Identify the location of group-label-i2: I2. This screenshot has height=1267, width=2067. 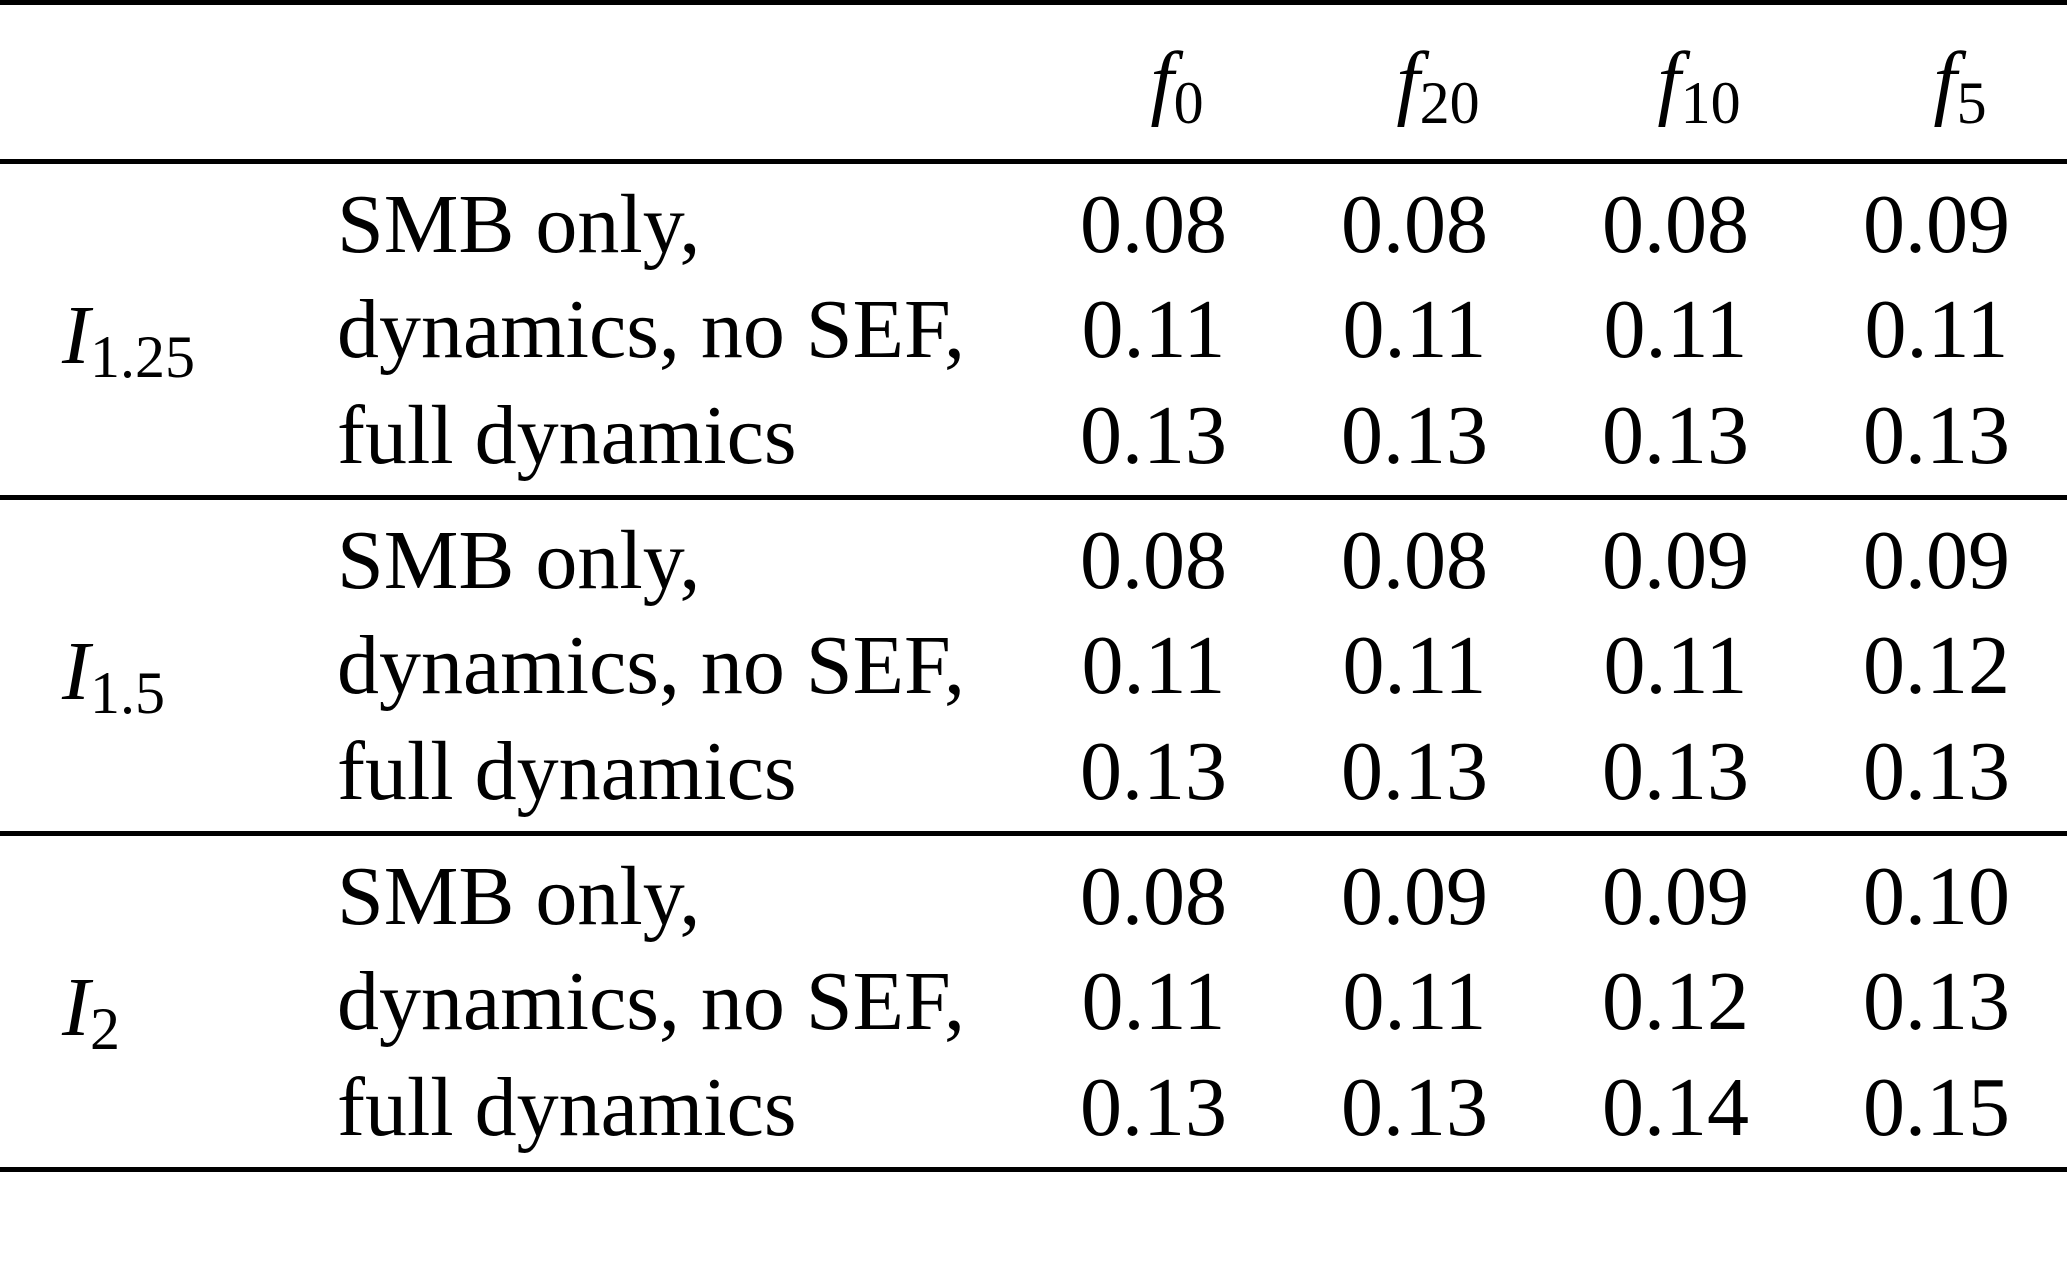
(137, 1002).